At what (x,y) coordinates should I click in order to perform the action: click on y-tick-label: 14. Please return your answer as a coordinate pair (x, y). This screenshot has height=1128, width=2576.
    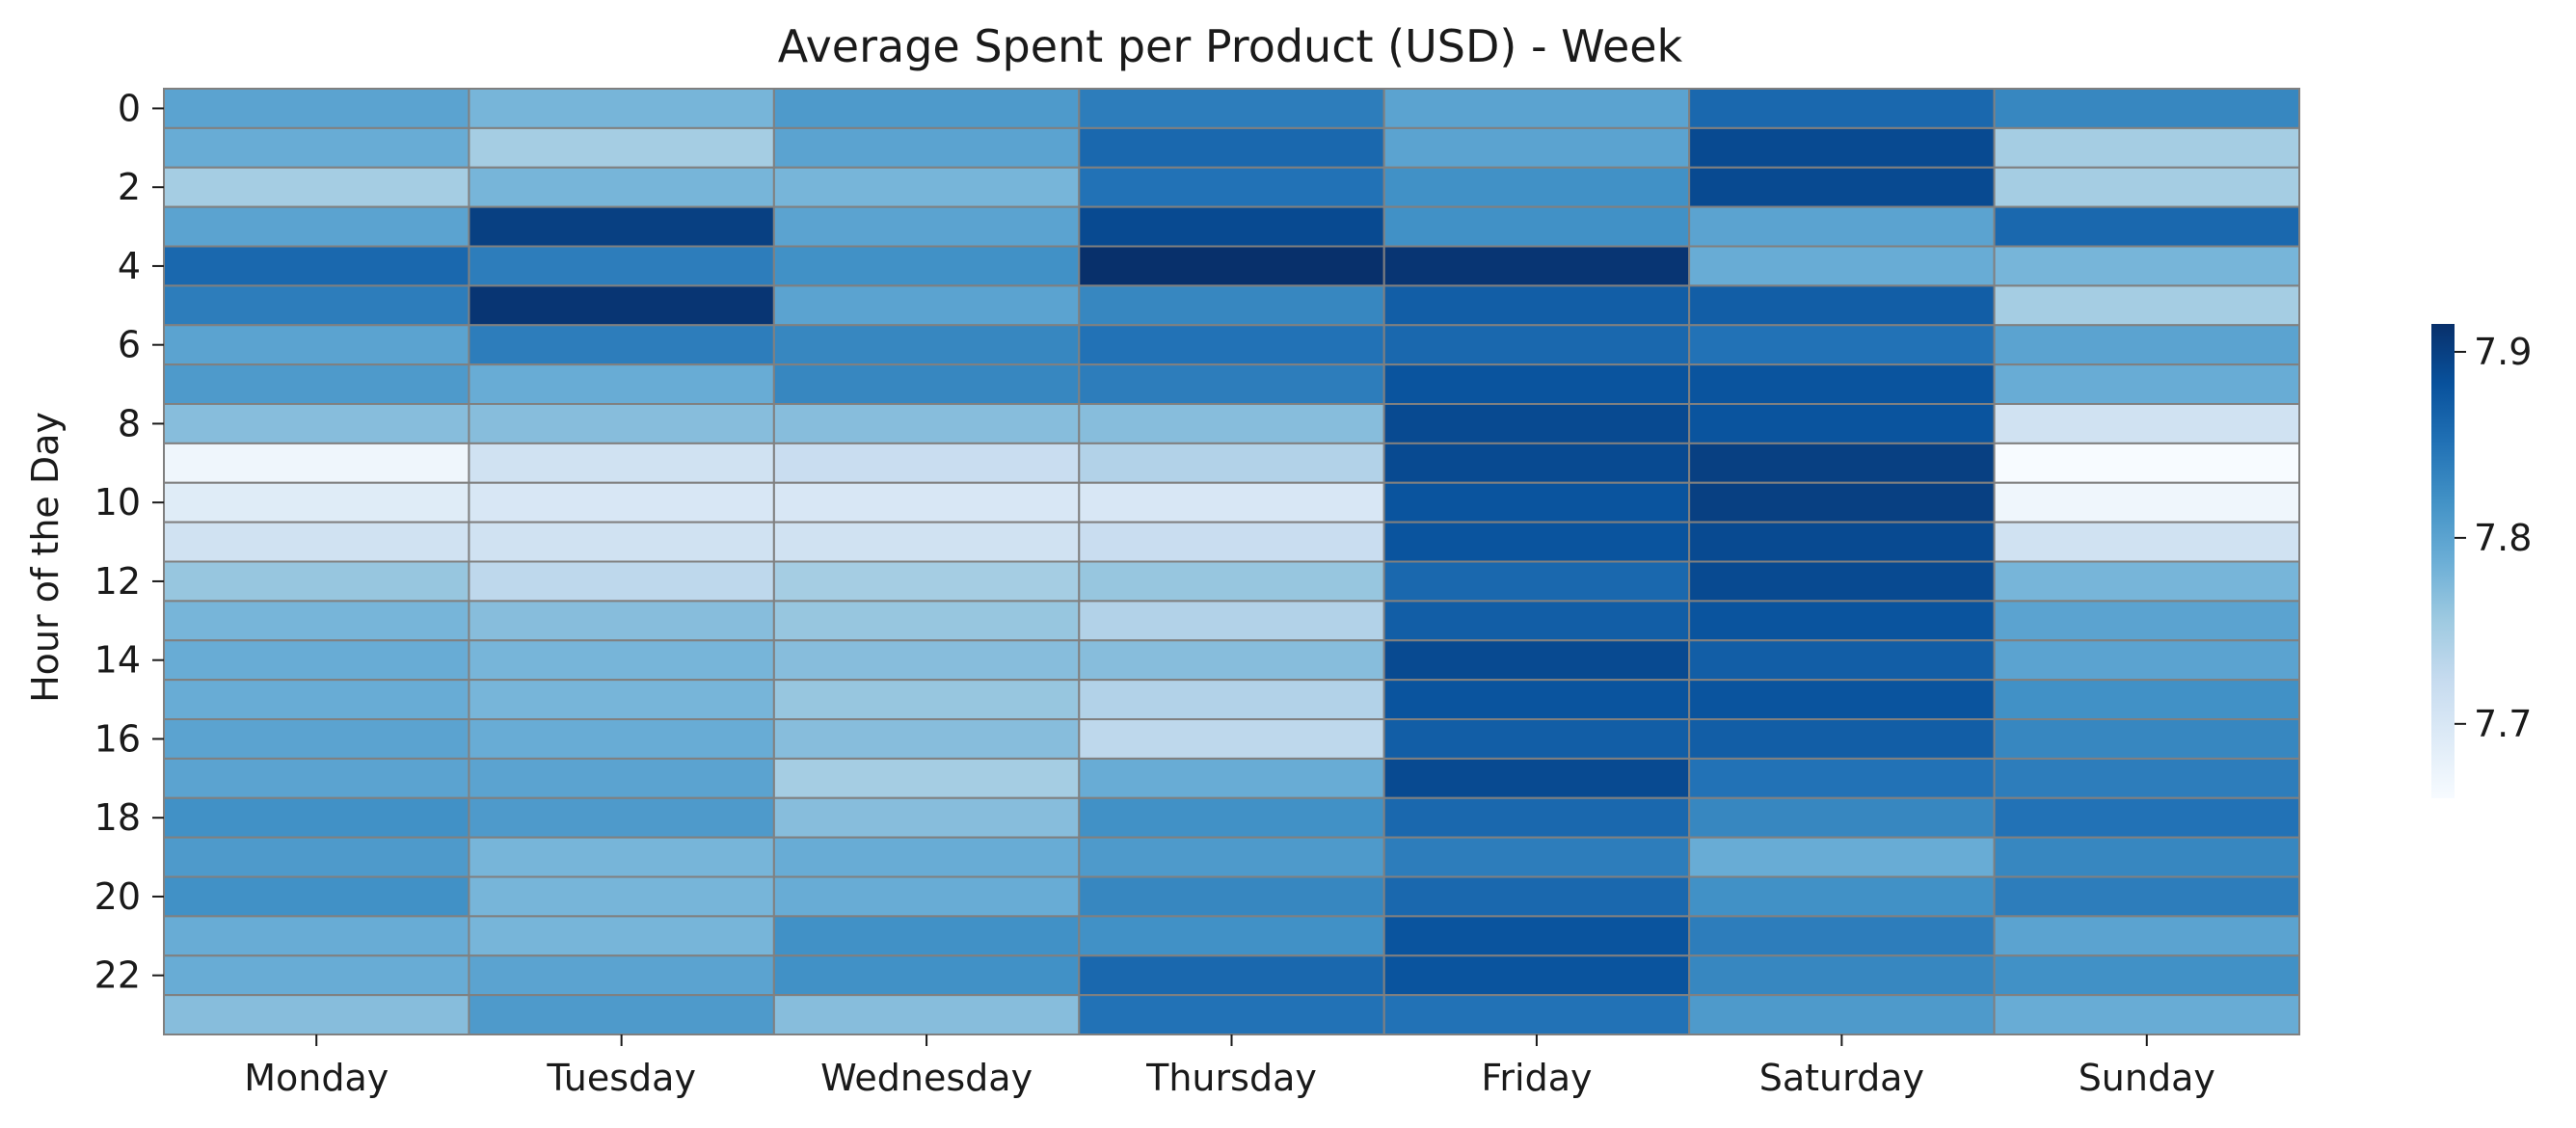
    Looking at the image, I should click on (118, 660).